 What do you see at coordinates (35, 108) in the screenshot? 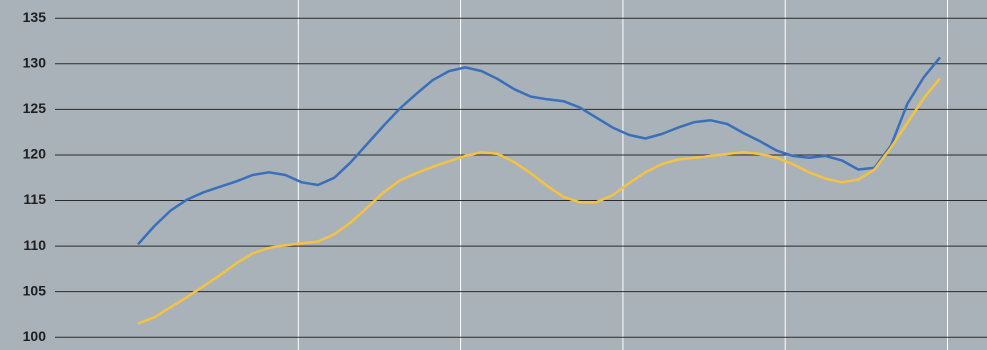
I see `y-tick-label: 125` at bounding box center [35, 108].